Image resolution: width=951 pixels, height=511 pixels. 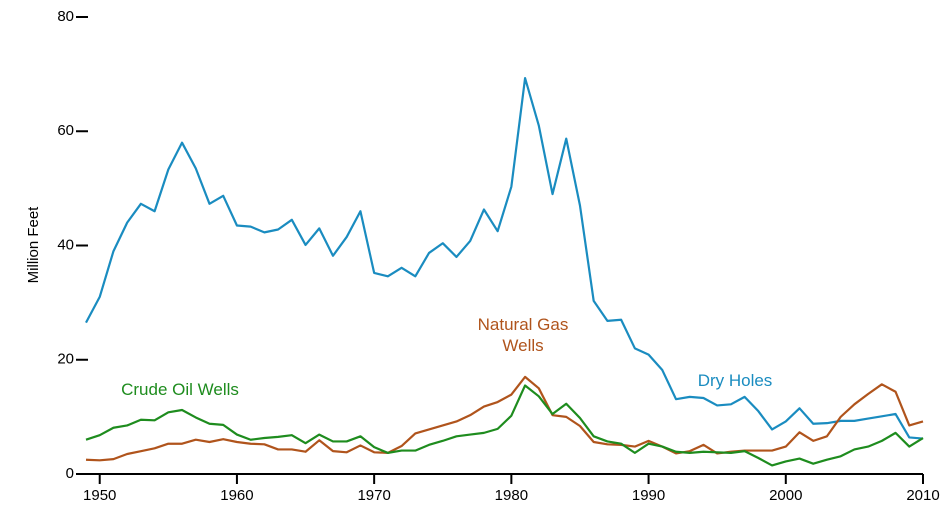 I want to click on series-label: Natural Gas Wells, so click(x=523, y=334).